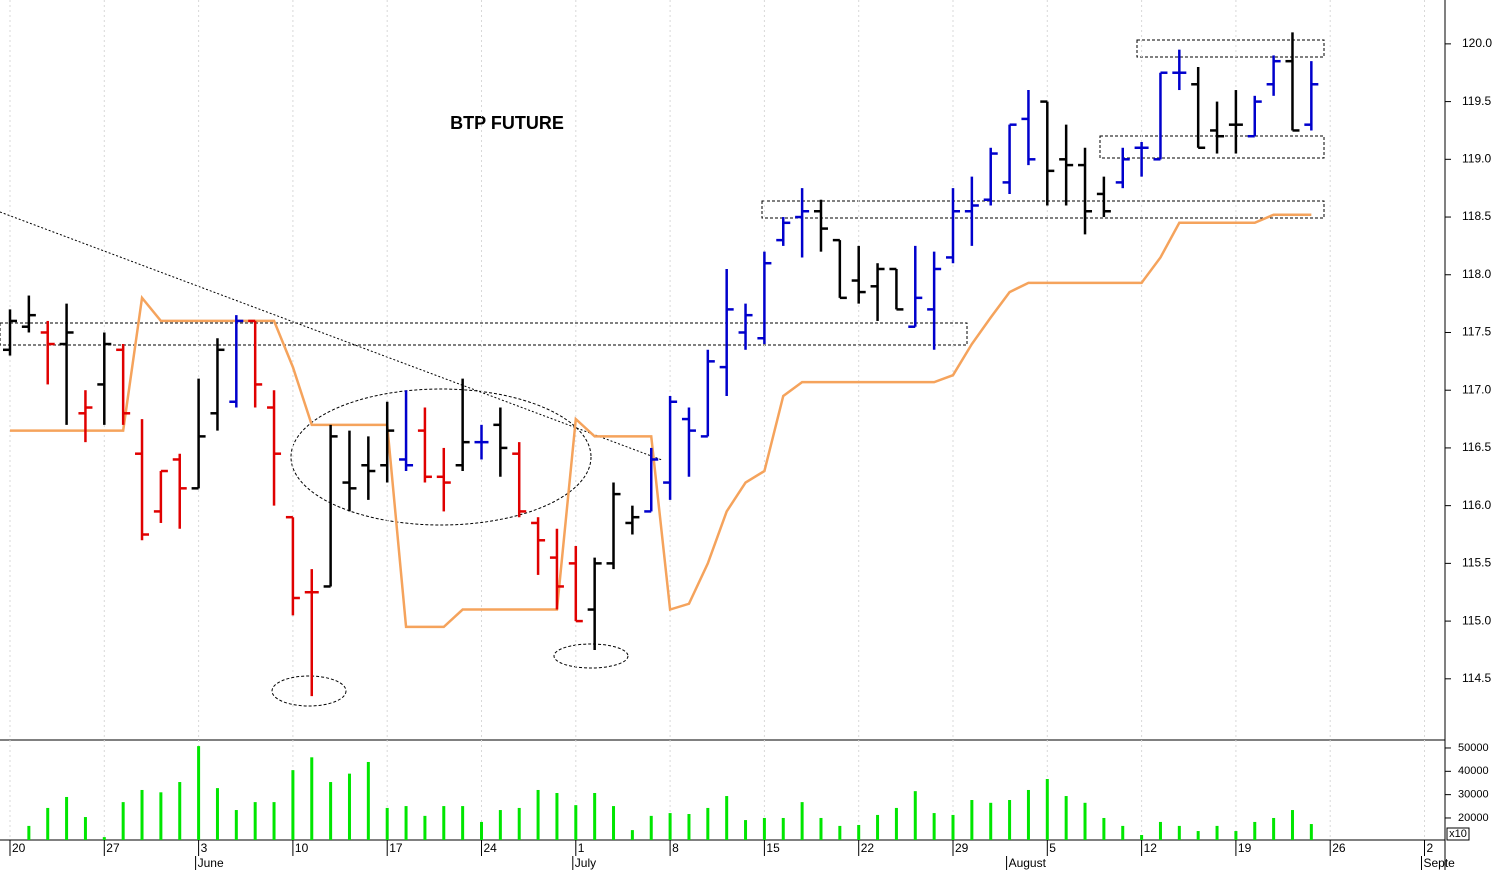  I want to click on x-tick-label: 29, so click(962, 848).